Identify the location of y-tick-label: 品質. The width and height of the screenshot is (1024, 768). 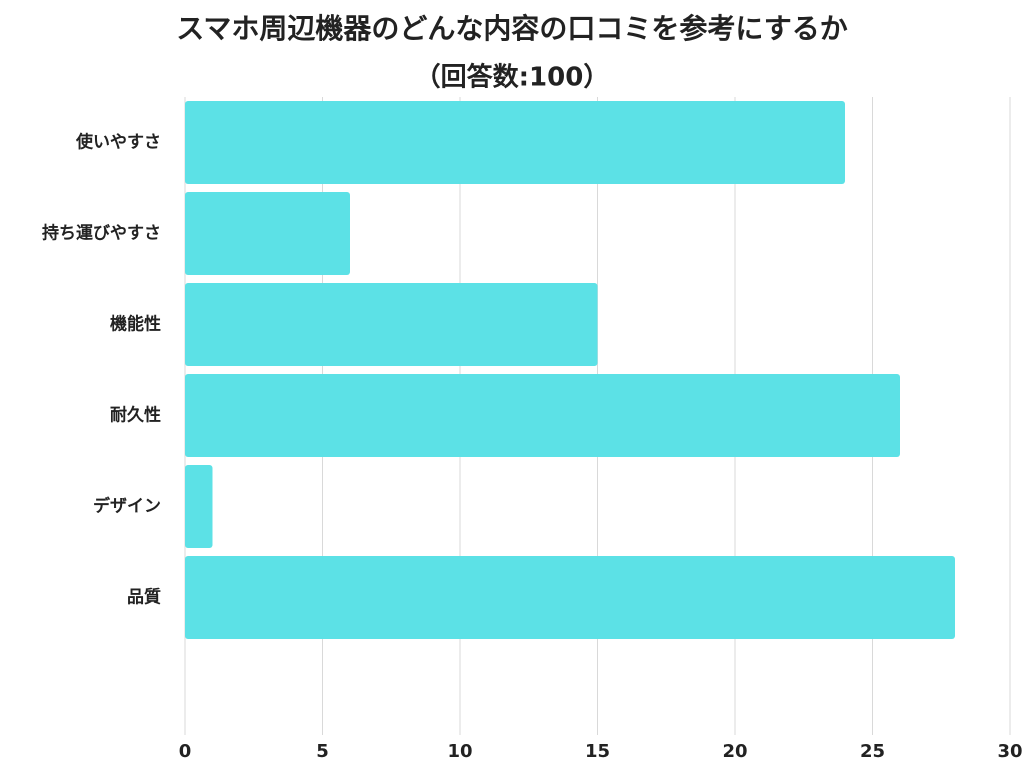
(144, 597).